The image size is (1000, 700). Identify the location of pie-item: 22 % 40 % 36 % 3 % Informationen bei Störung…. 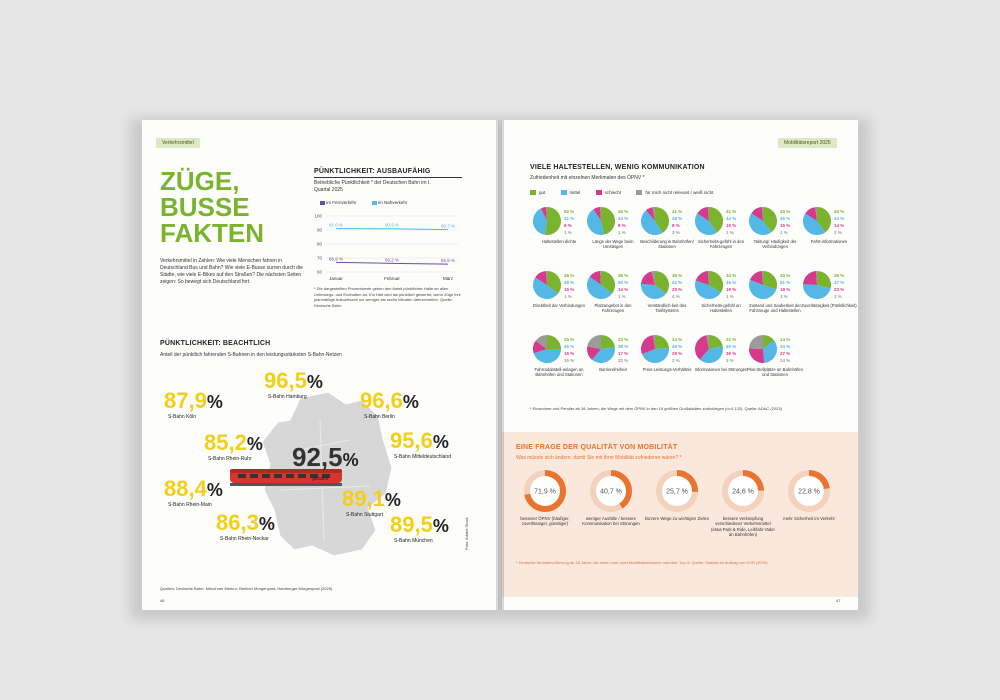
(728, 362).